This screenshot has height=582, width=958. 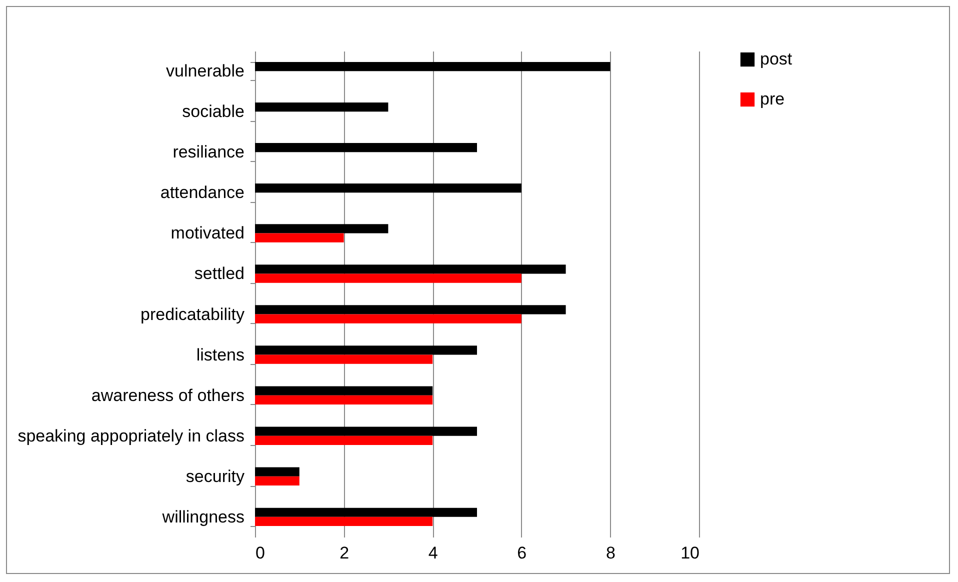 I want to click on y-tick-label: predicatability, so click(x=192, y=314).